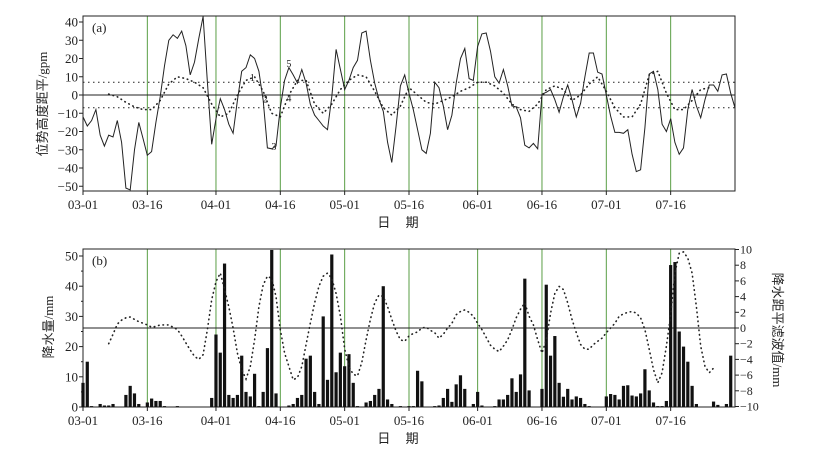 The height and width of the screenshot is (457, 817). Describe the element at coordinates (147, 420) in the screenshot. I see `x-tick-label: 03-16` at that location.